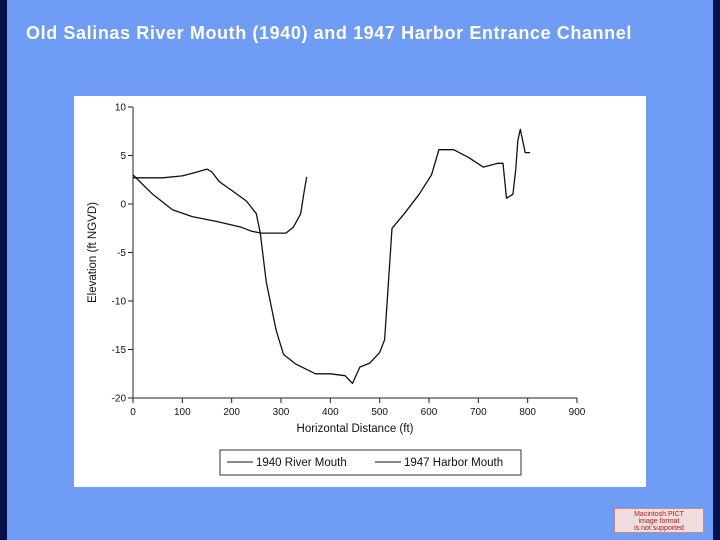  I want to click on x-tick-label: 800, so click(527, 412).